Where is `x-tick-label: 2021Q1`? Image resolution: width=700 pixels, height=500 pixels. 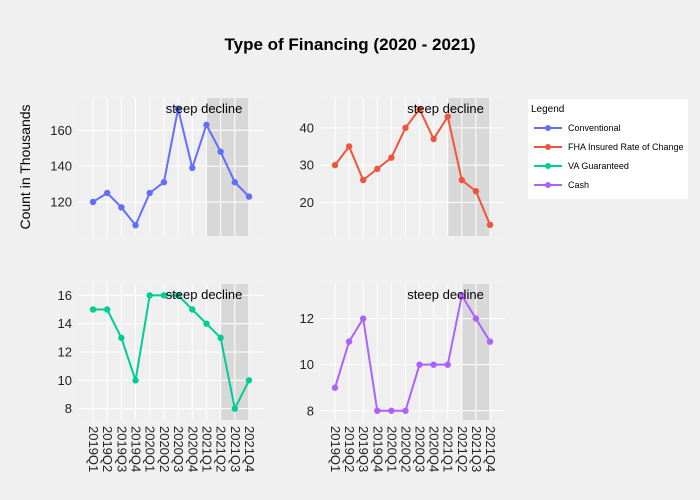
x-tick-label: 2021Q1 is located at coordinates (448, 449).